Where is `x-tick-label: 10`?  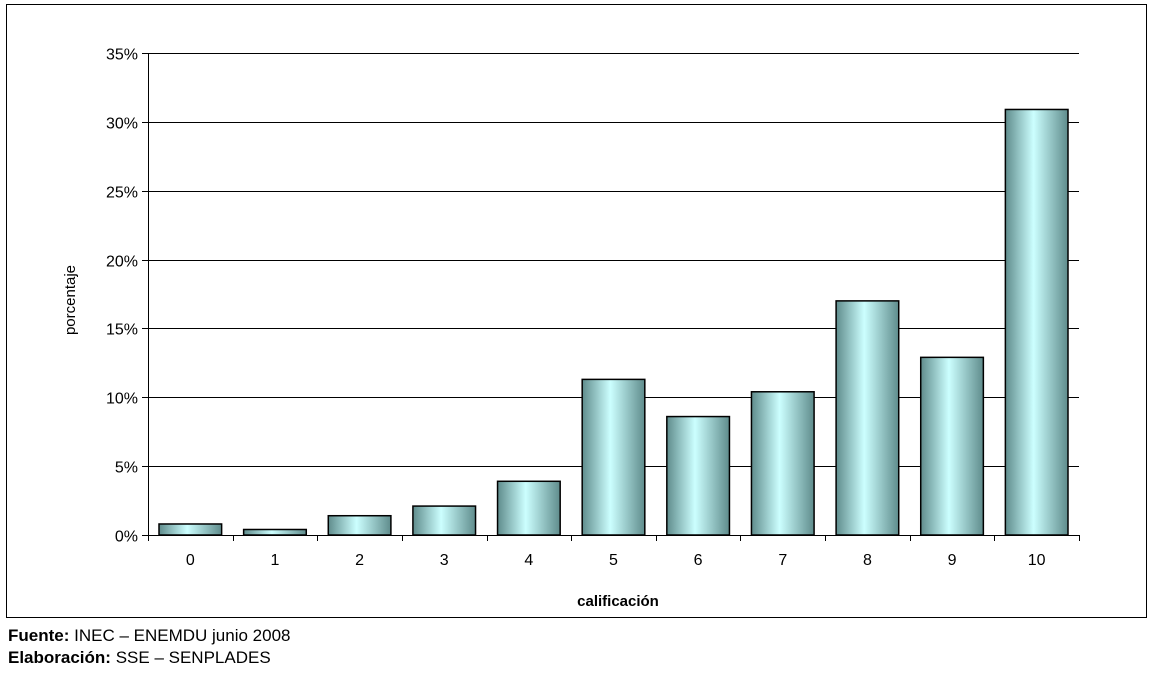 x-tick-label: 10 is located at coordinates (1037, 560).